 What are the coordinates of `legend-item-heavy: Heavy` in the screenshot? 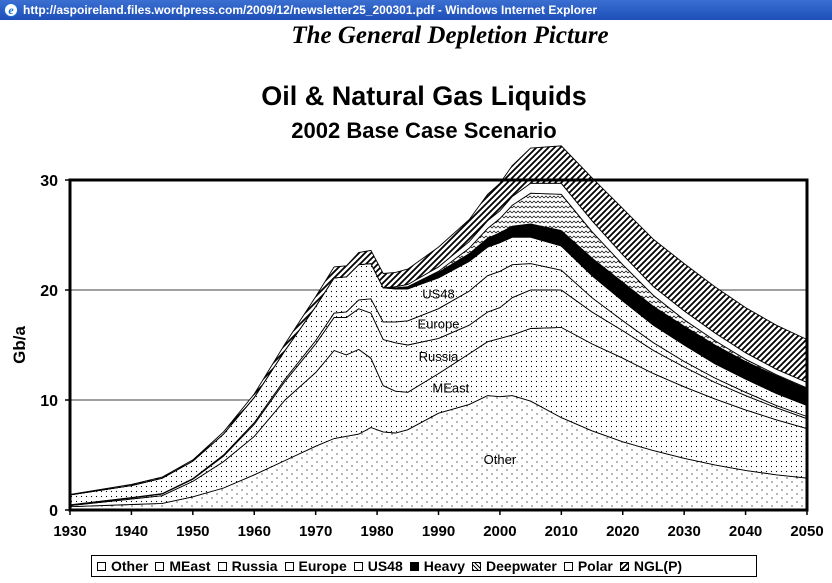 It's located at (437, 566).